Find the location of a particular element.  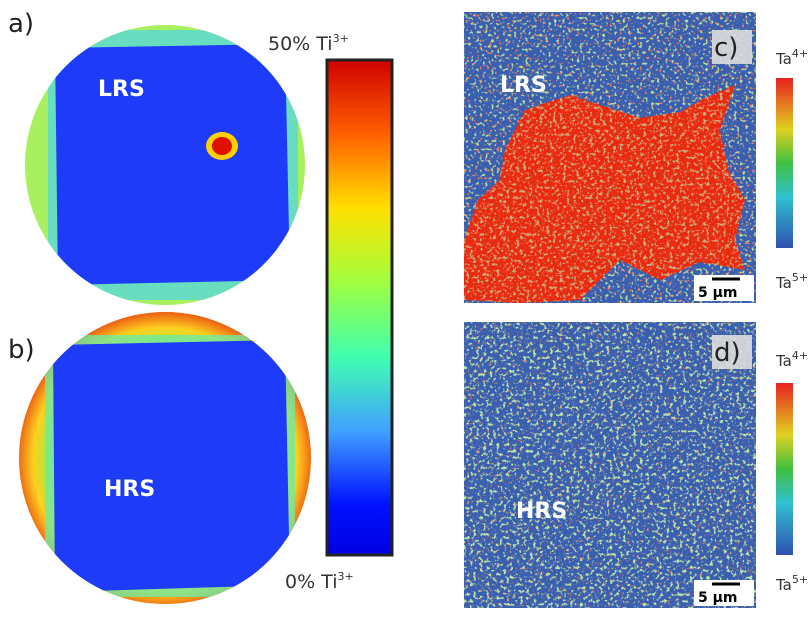

label-text: 0% Ti is located at coordinates (311, 582).